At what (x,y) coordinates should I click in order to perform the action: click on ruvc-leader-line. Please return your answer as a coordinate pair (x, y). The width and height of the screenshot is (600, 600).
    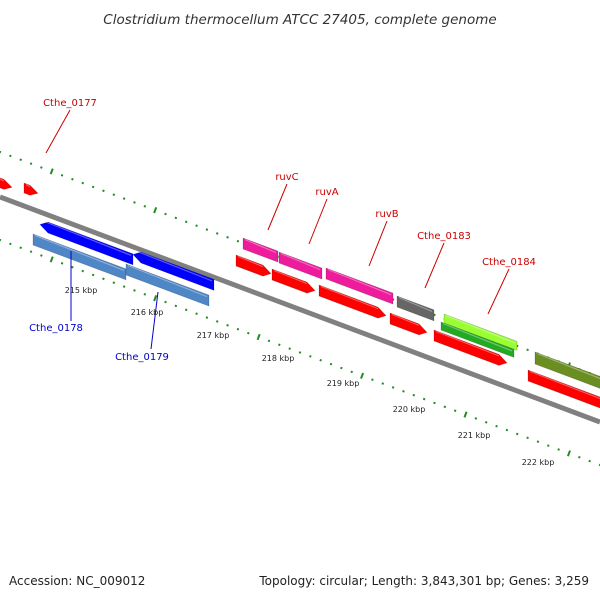
    Looking at the image, I should click on (277, 207).